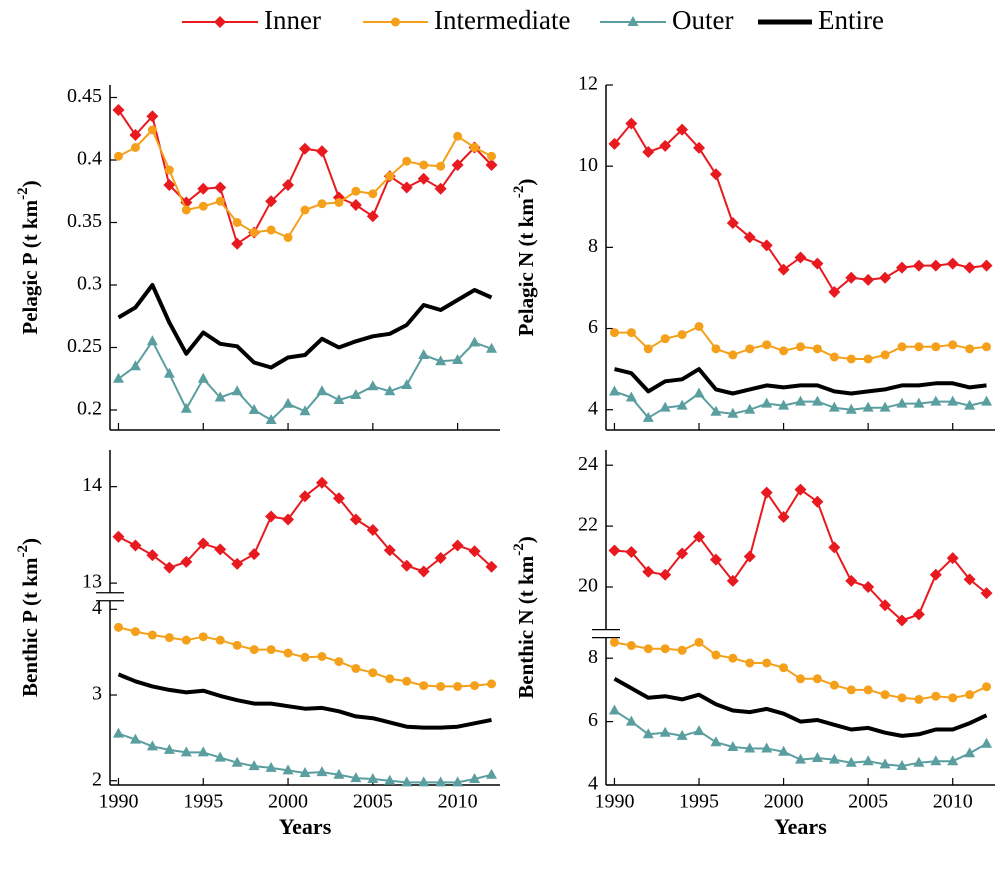 This screenshot has width=999, height=887. What do you see at coordinates (588, 586) in the screenshot?
I see `y-tick-label: 20` at bounding box center [588, 586].